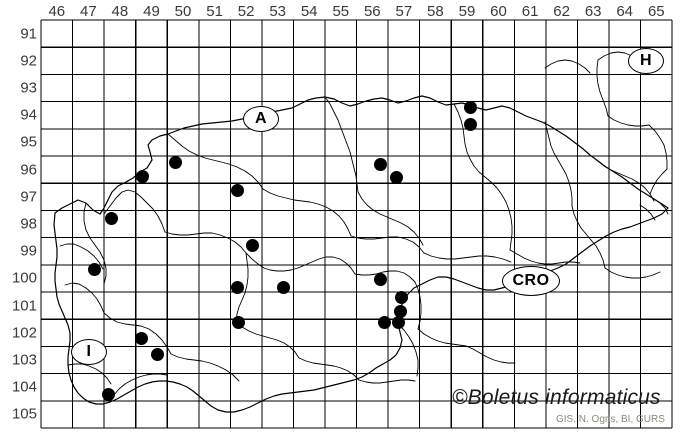 This screenshot has width=680, height=436. What do you see at coordinates (246, 11) in the screenshot?
I see `x-axis-tick: 52` at bounding box center [246, 11].